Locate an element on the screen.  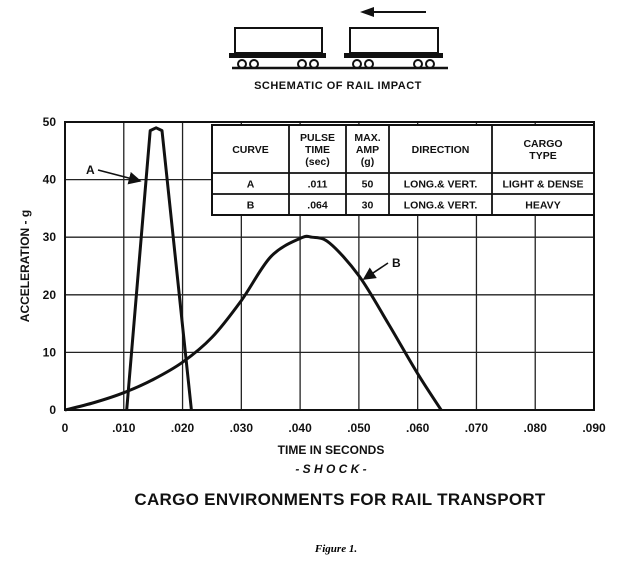
figure-title: CARGO ENVIRONMENTS FOR RAIL TRANSPORT is located at coordinates (340, 499).